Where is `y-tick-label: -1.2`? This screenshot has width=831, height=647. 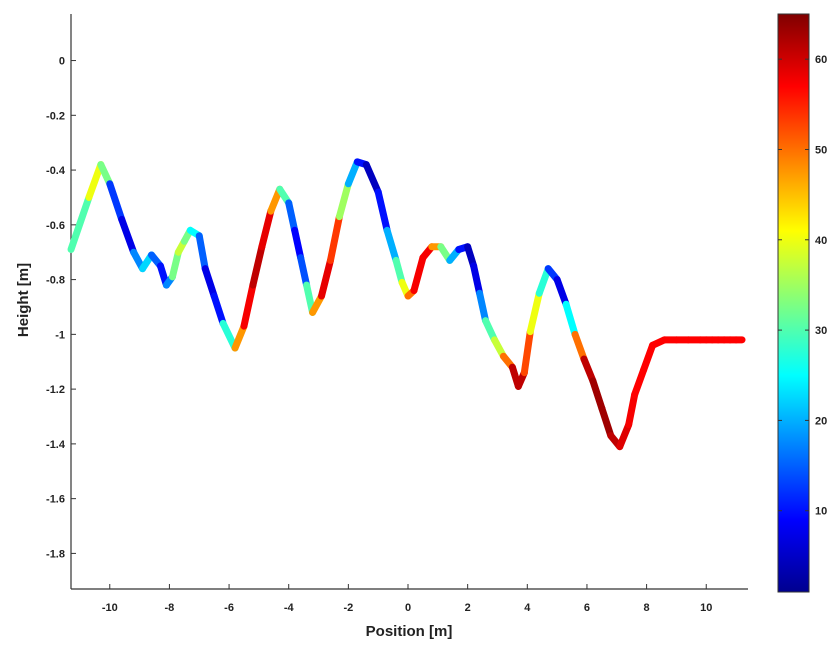 y-tick-label: -1.2 is located at coordinates (55, 390).